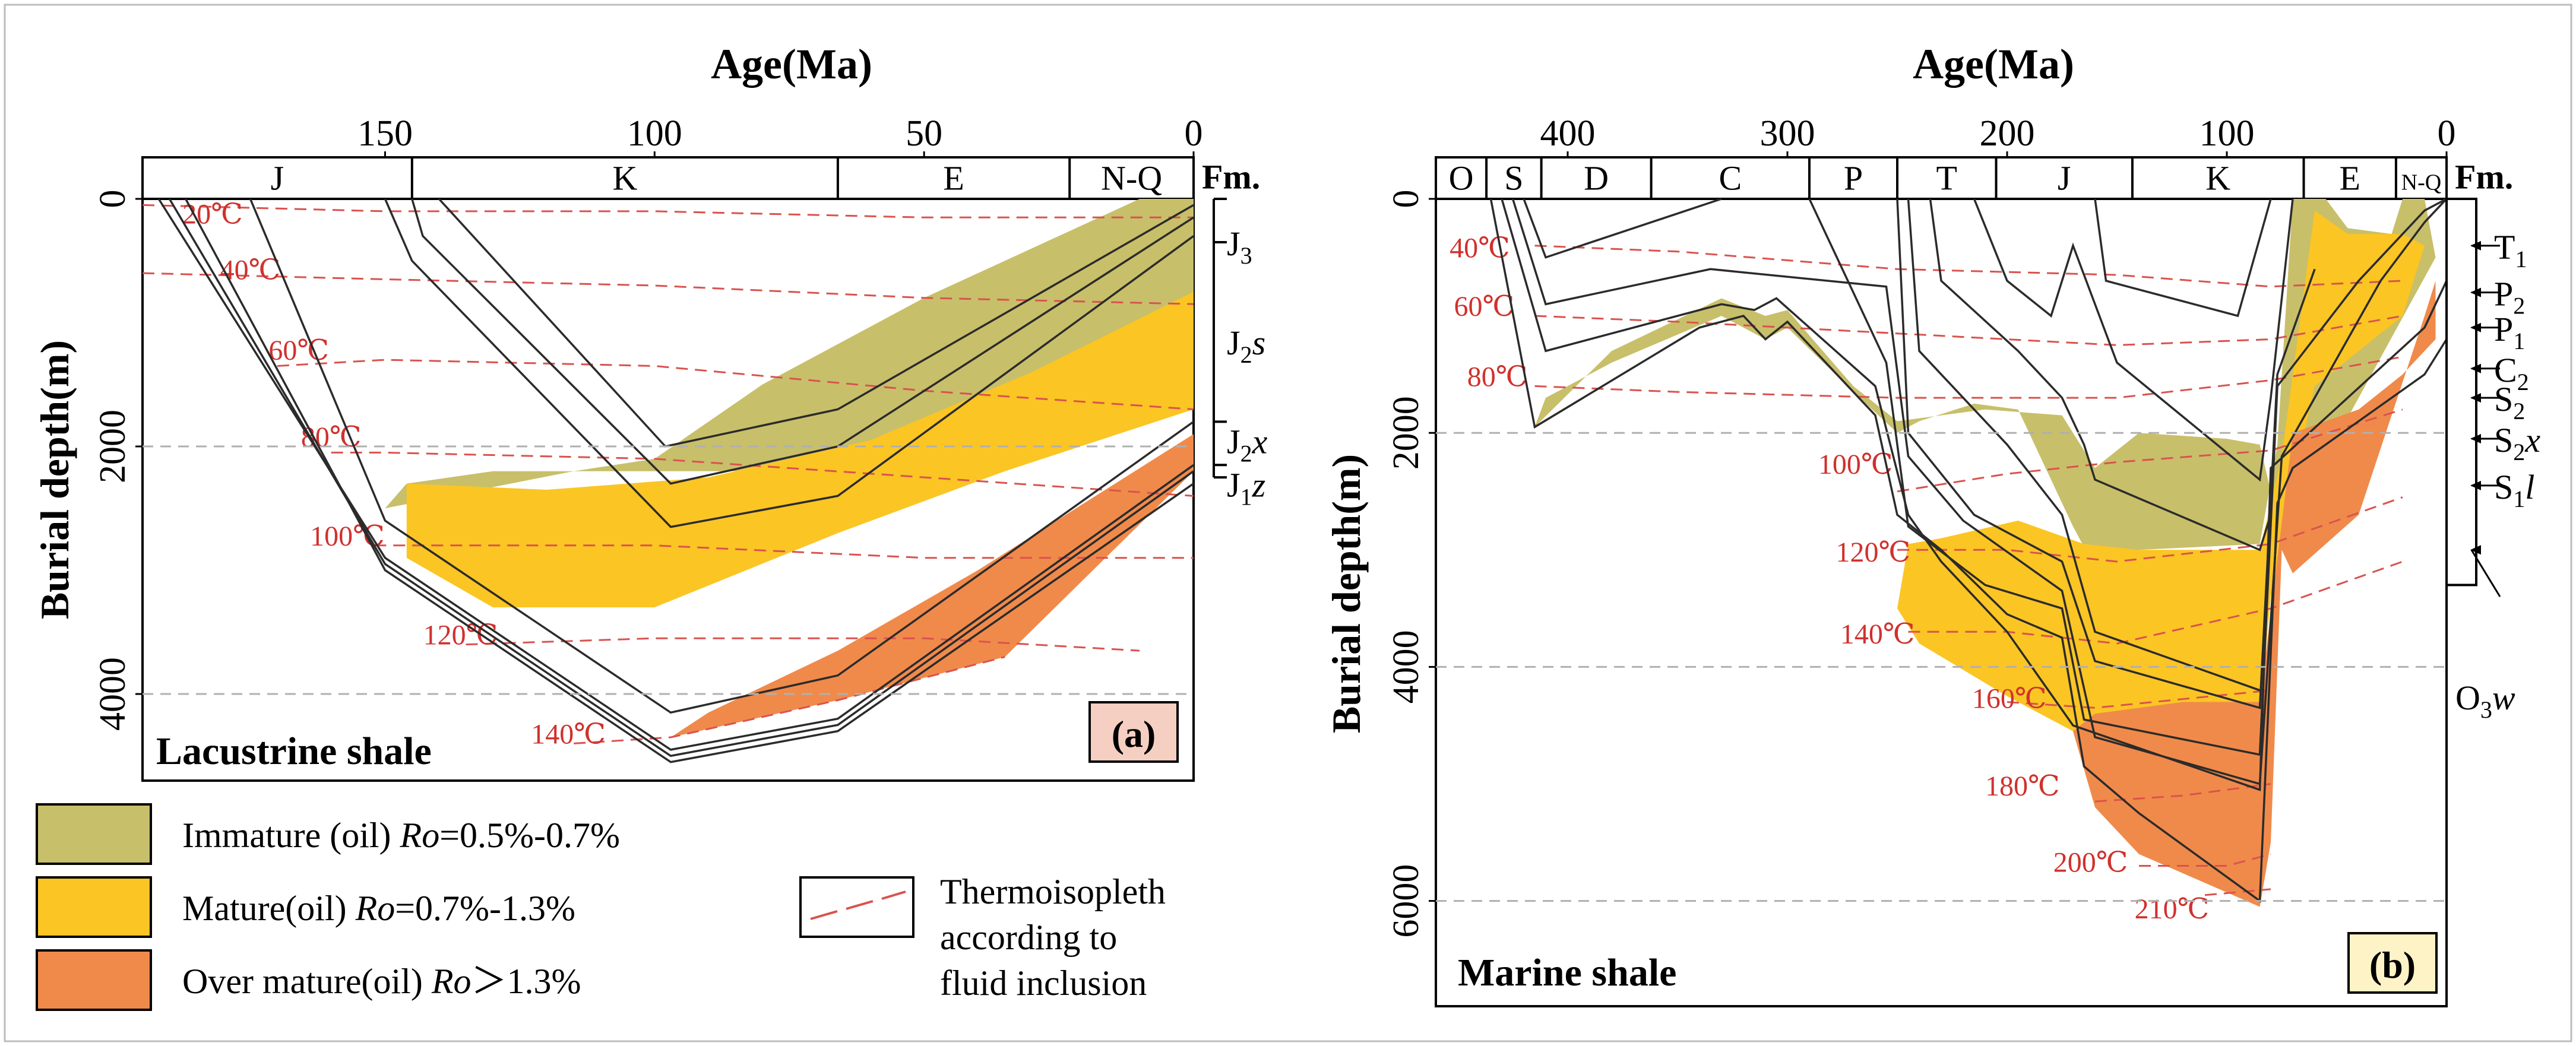 The image size is (2576, 1046). What do you see at coordinates (932, 585) in the screenshot?
I see `overmature-zone` at bounding box center [932, 585].